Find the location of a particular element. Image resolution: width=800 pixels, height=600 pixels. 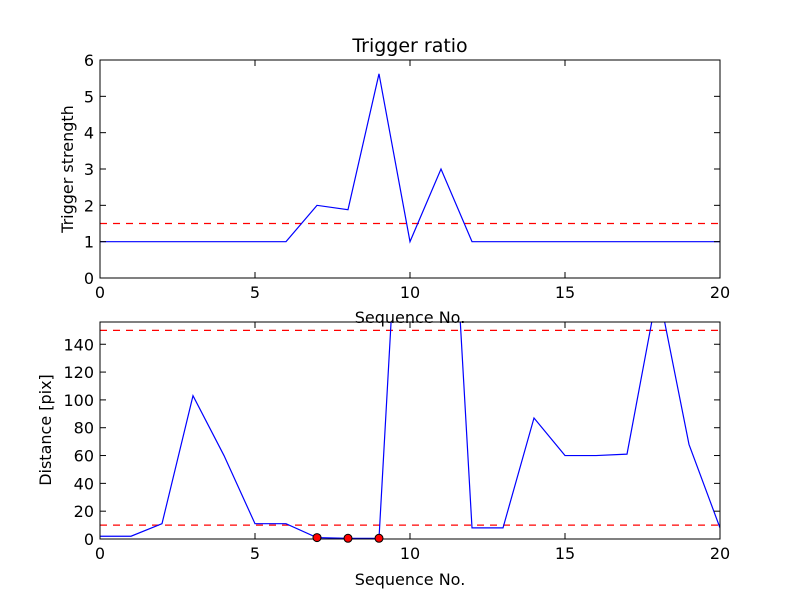

bottom-y-tick-label: 120 is located at coordinates (78, 372).